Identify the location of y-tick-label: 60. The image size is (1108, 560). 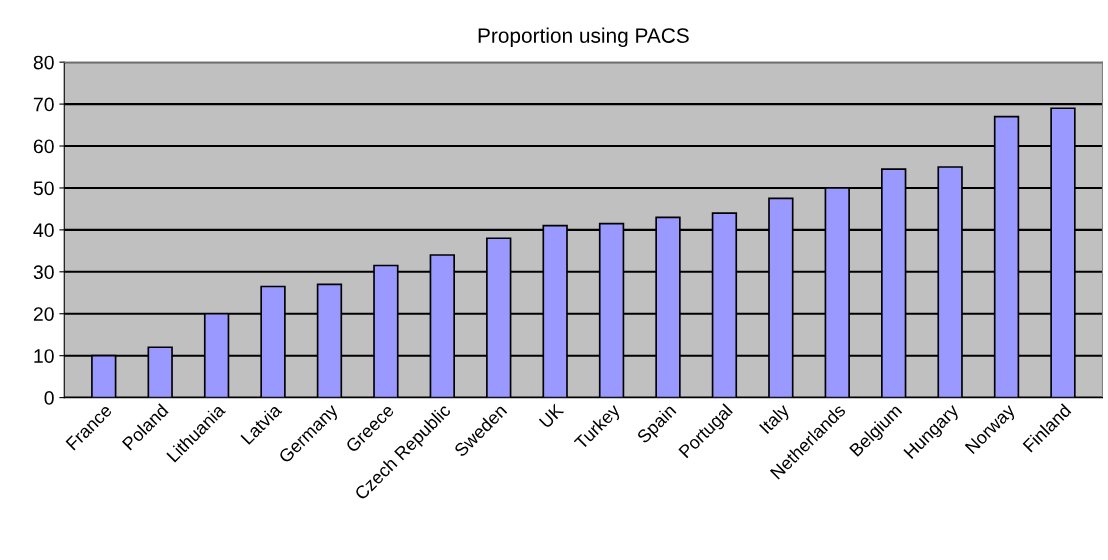
(43, 146).